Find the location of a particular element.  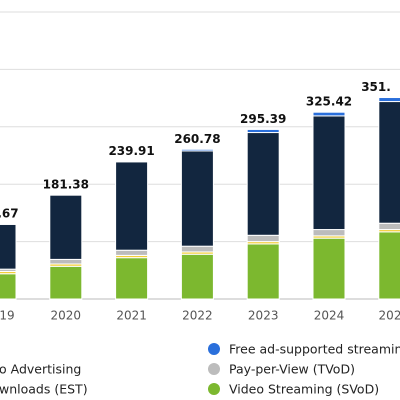

x-tick-label: 2021 is located at coordinates (131, 316).